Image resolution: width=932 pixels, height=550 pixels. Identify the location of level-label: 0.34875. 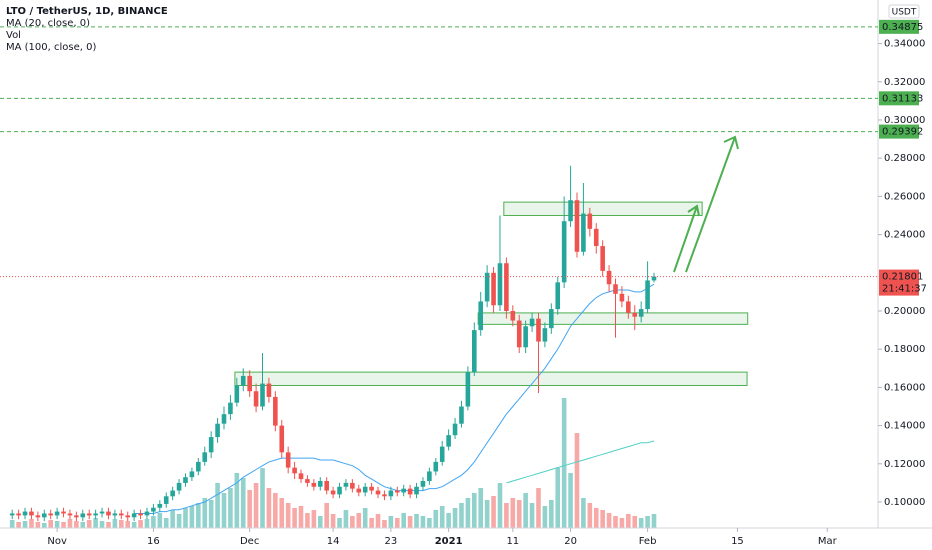
(902, 27).